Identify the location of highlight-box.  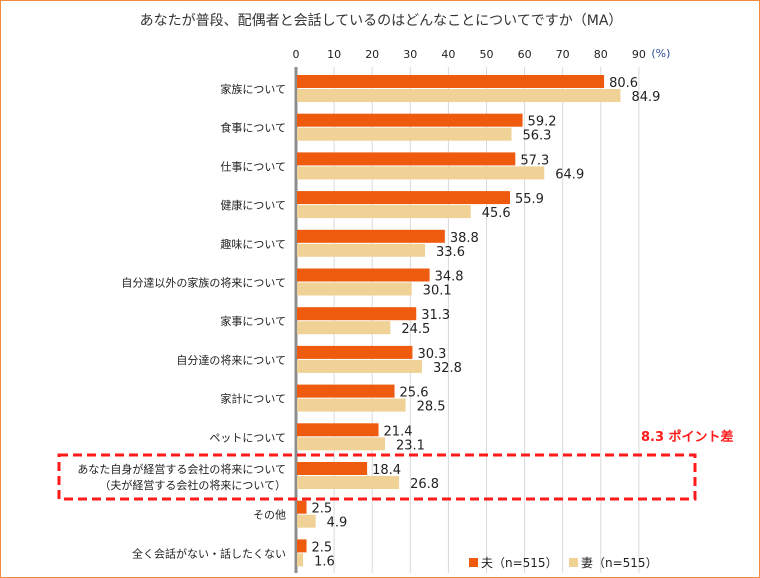
(377, 477).